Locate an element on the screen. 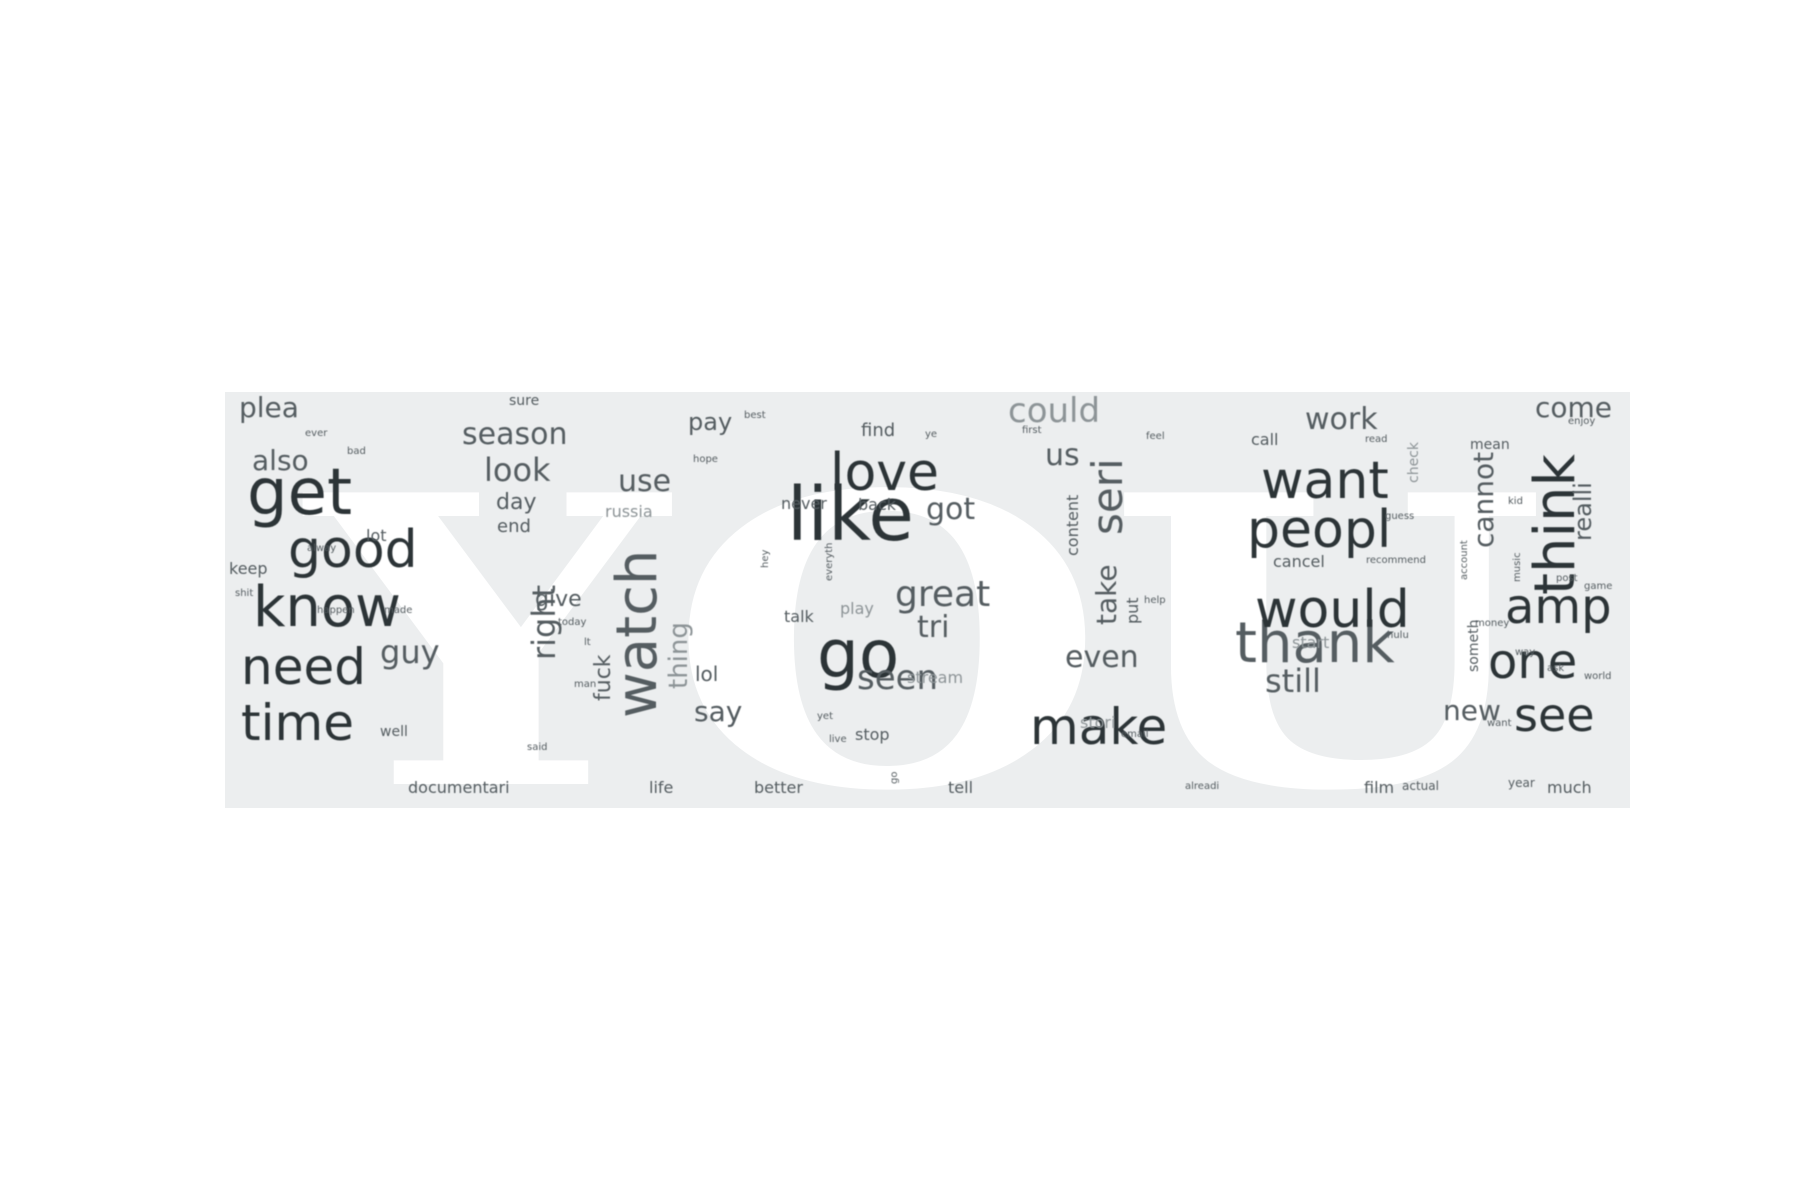  cloud-word: help is located at coordinates (1155, 600).